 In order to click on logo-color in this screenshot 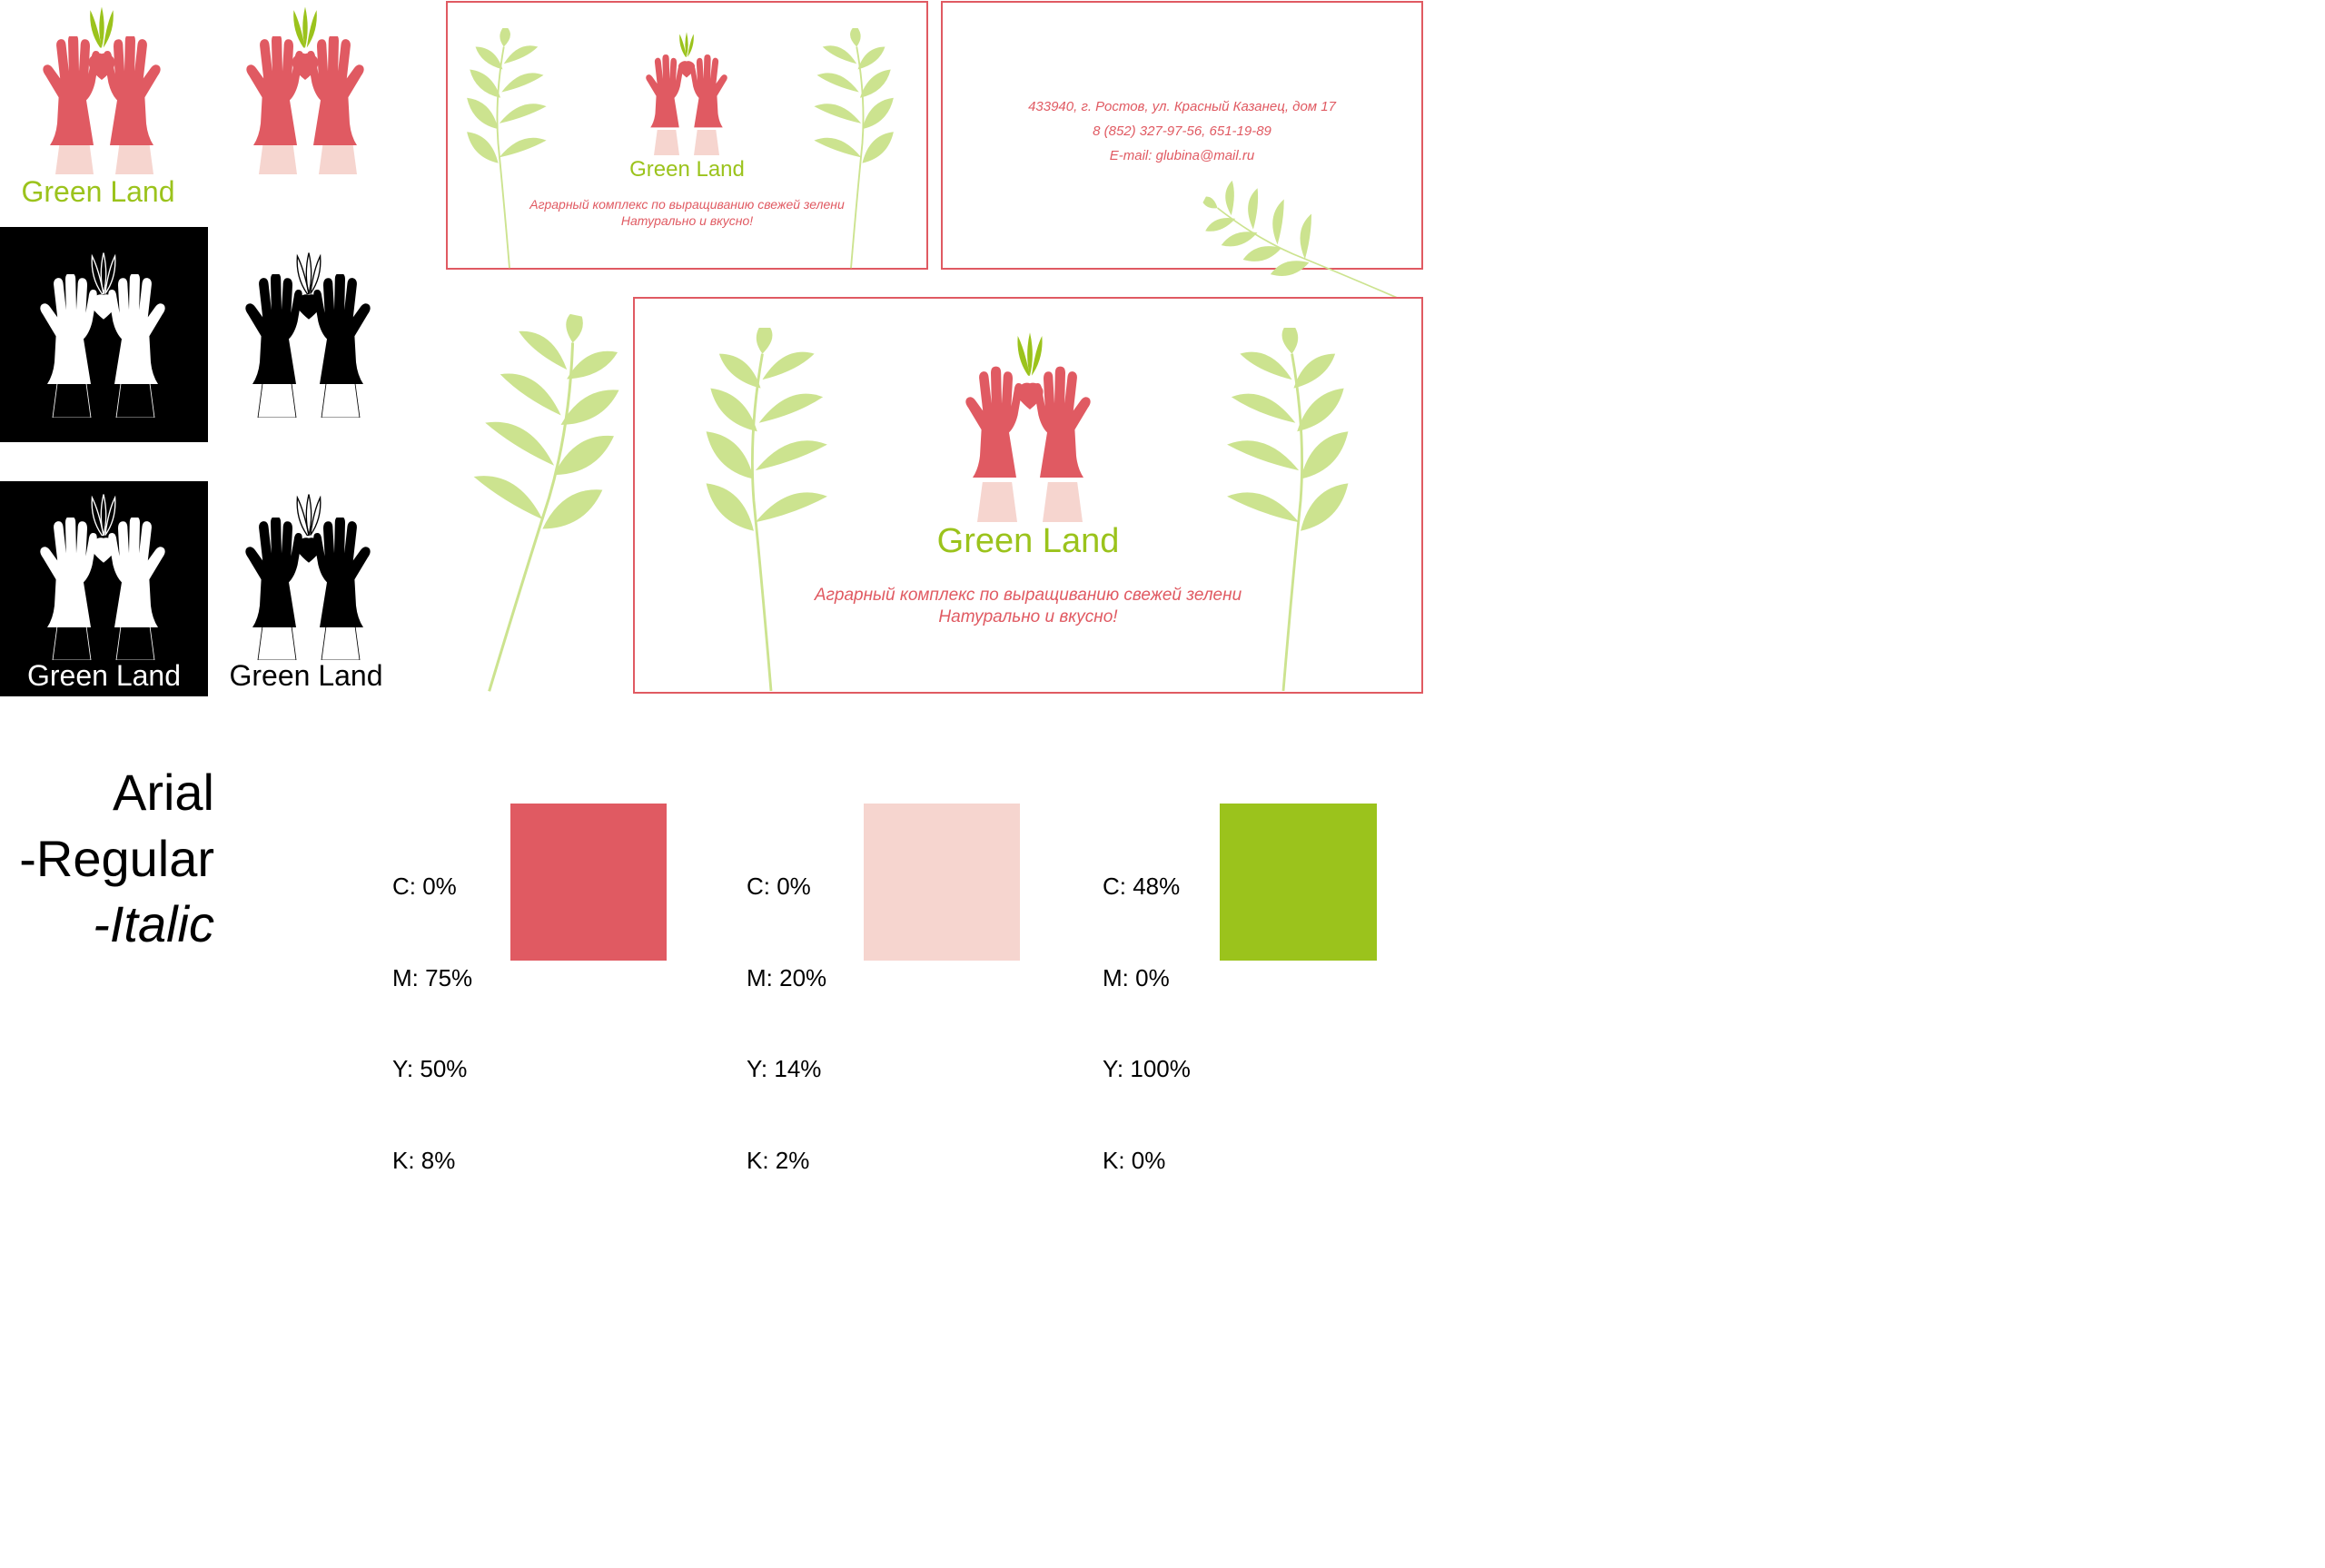, I will do `click(301, 91)`.